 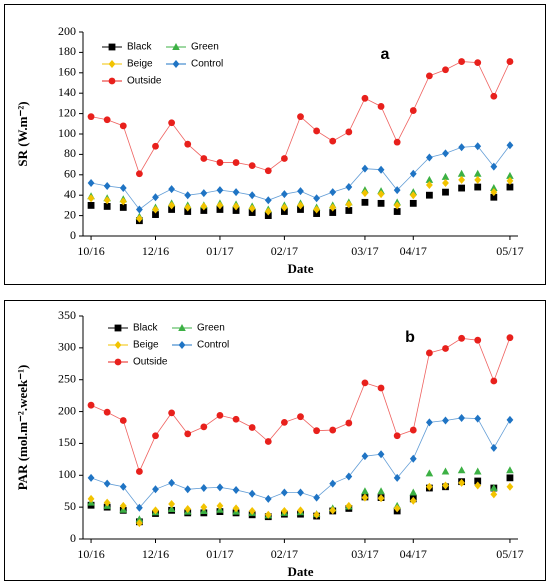 I want to click on y-tick-label: 80, so click(x=70, y=153).